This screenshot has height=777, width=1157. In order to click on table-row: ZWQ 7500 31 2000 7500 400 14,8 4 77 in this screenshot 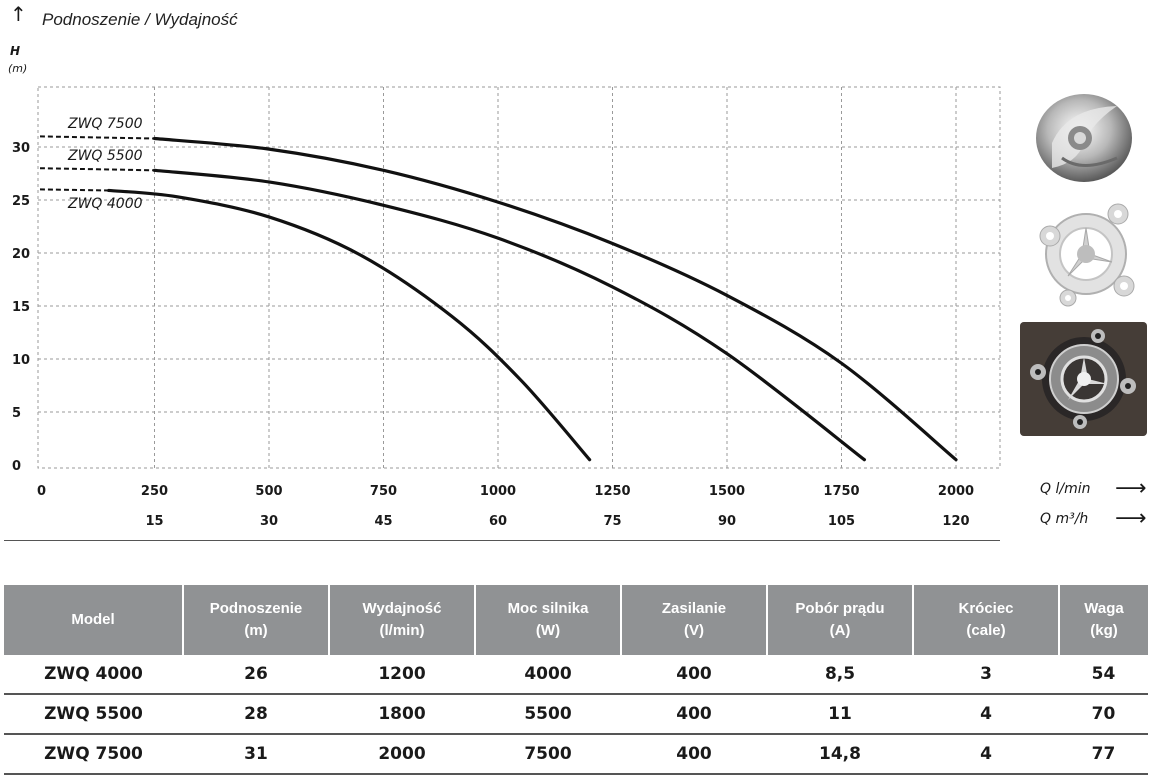, I will do `click(576, 754)`.